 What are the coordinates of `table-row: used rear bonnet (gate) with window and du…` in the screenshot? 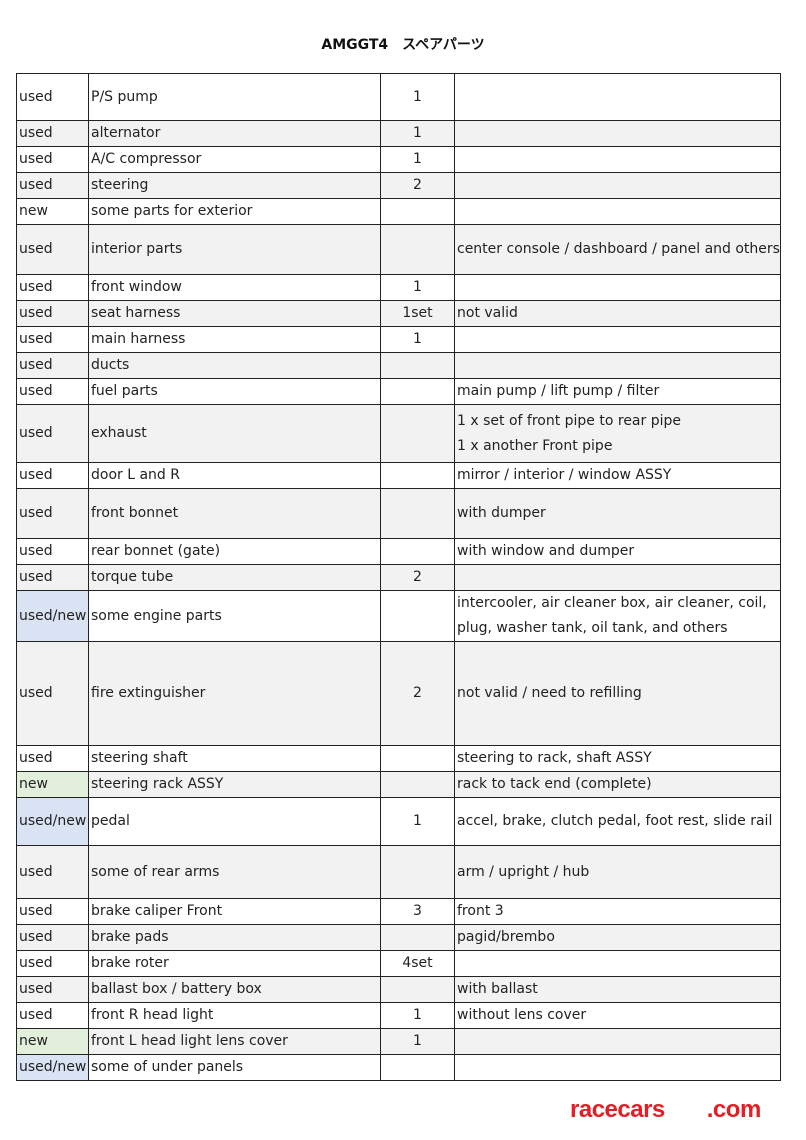 It's located at (398, 551).